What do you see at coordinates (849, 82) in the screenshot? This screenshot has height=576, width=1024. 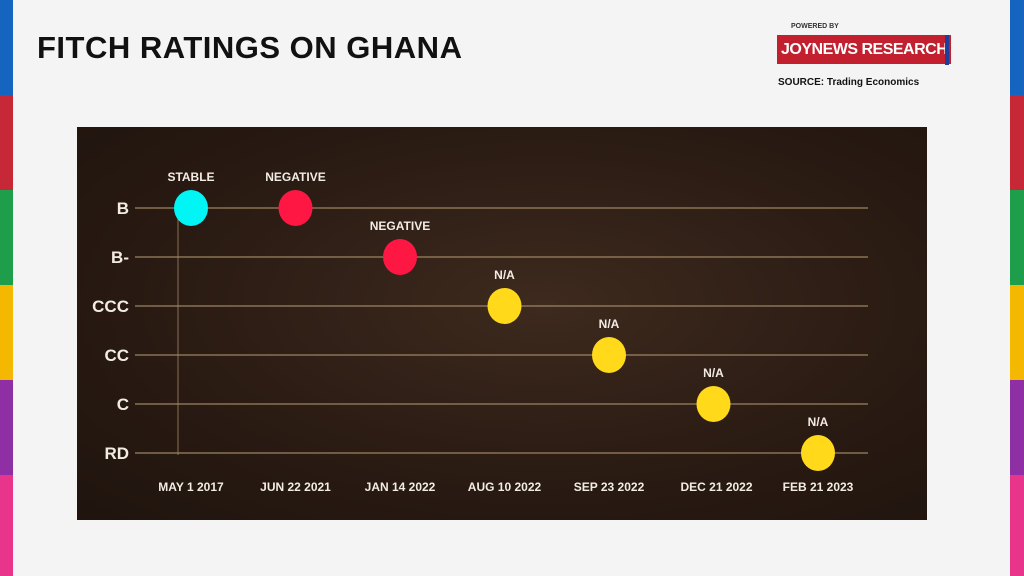 I see `source-label: SOURCE: Trading Economics` at bounding box center [849, 82].